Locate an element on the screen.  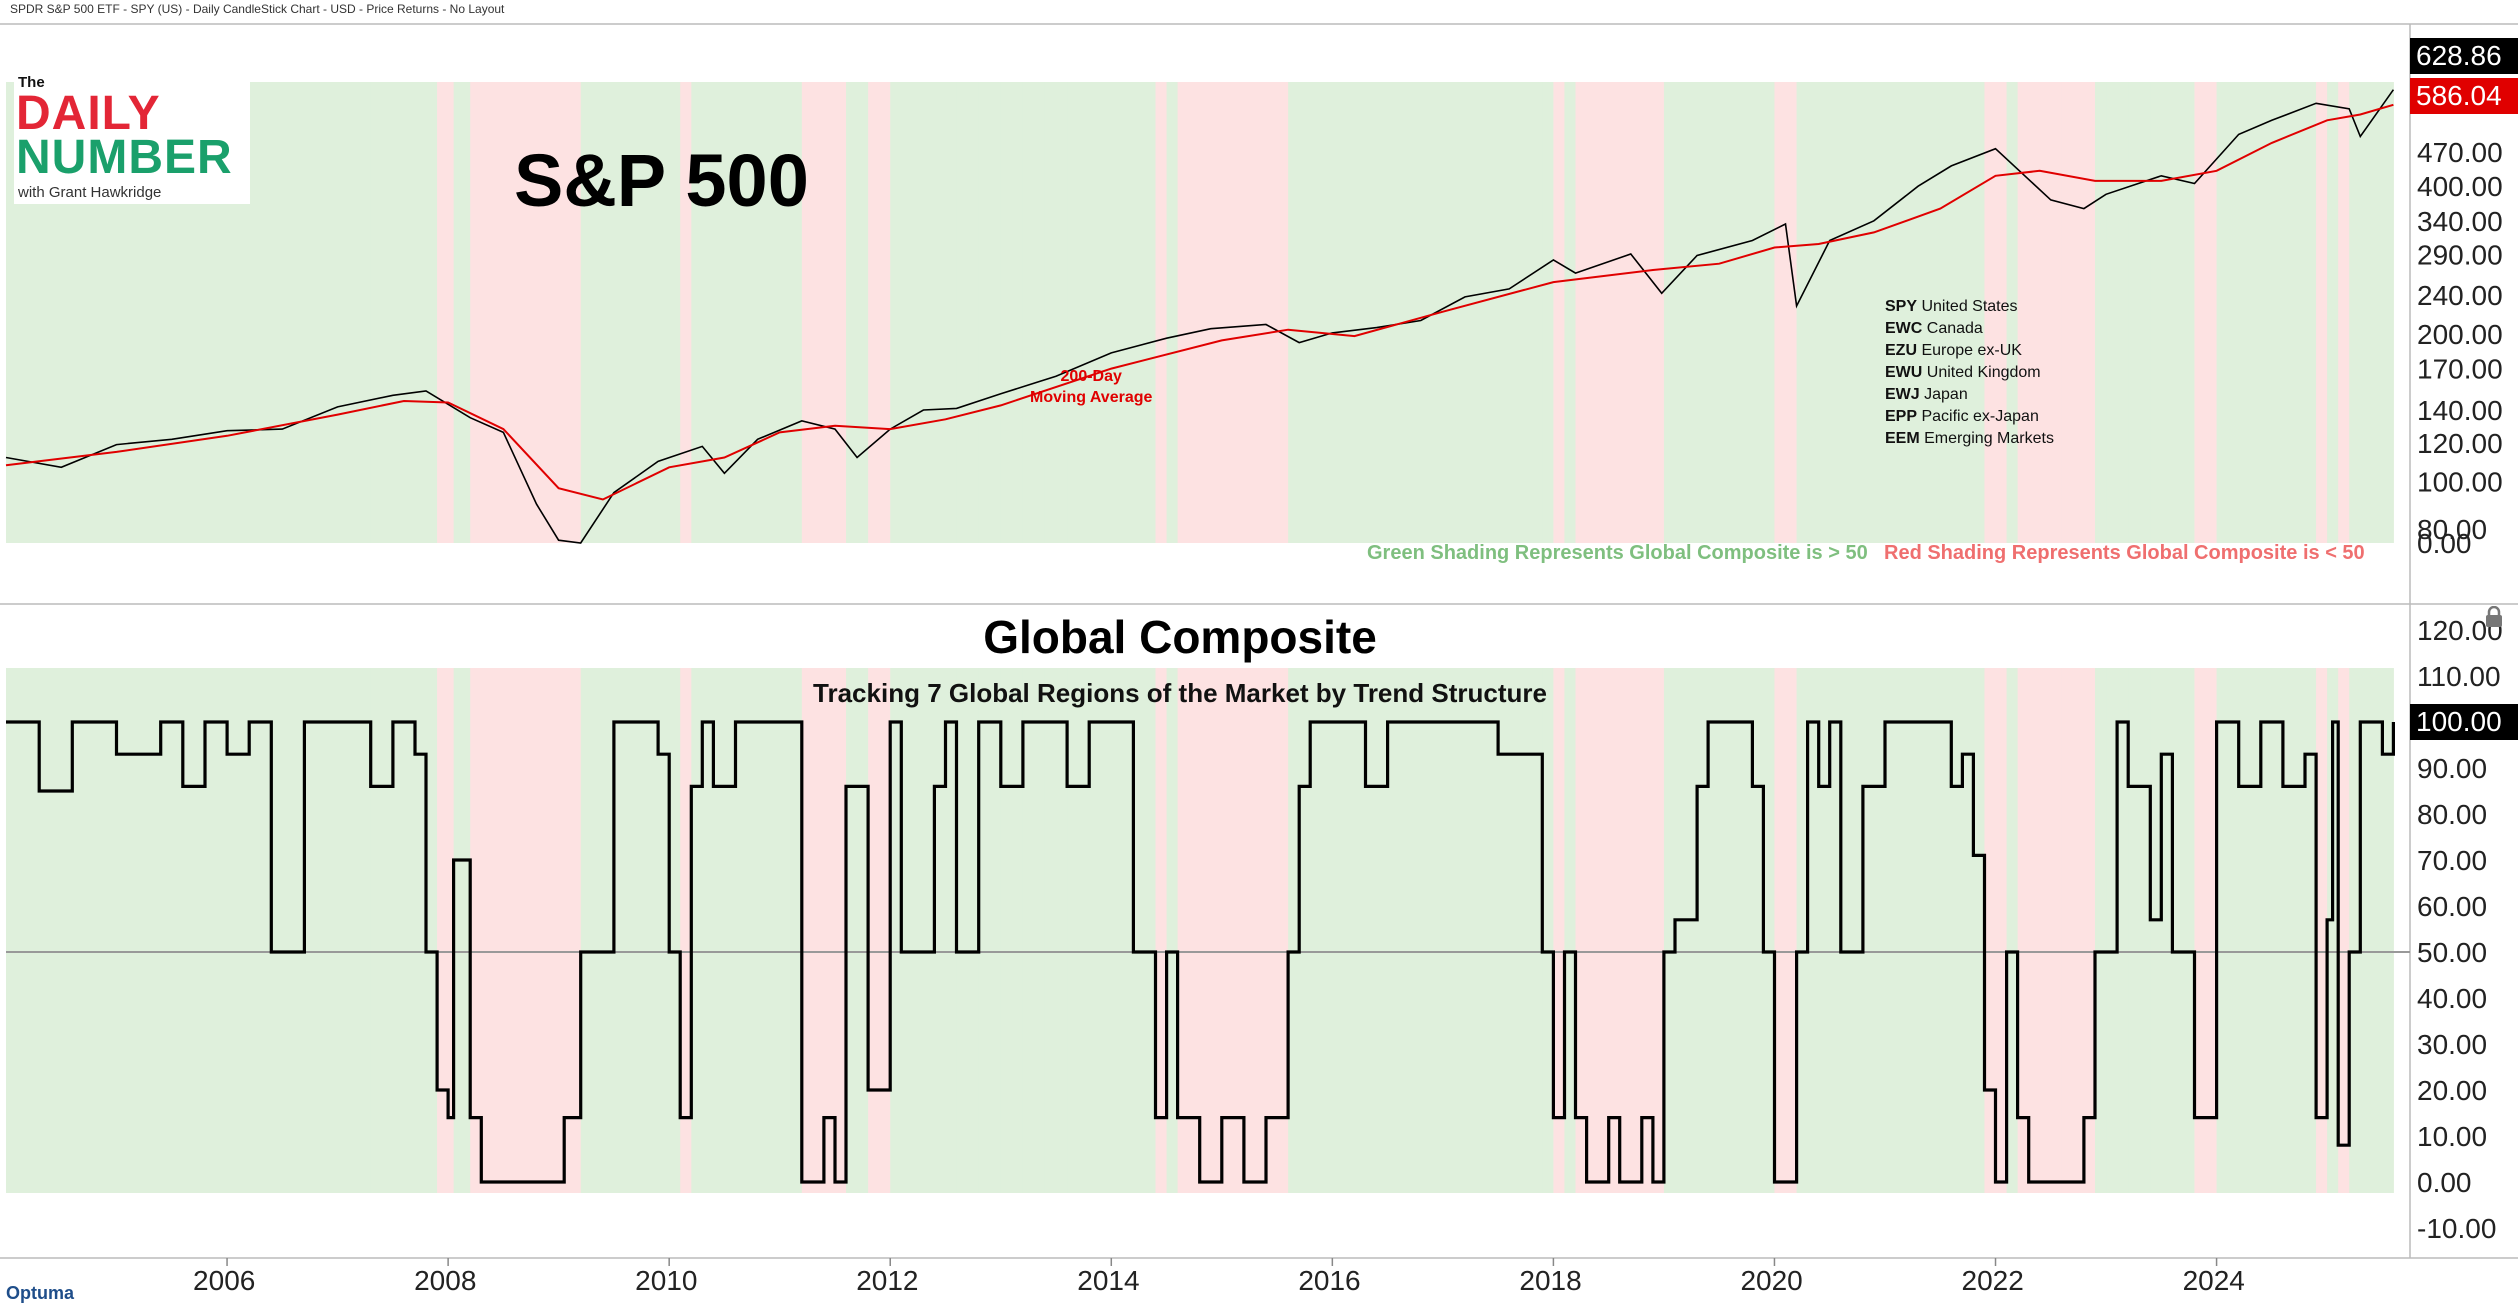
bottom-y-tick-label: -10.00 is located at coordinates (2456, 1228).